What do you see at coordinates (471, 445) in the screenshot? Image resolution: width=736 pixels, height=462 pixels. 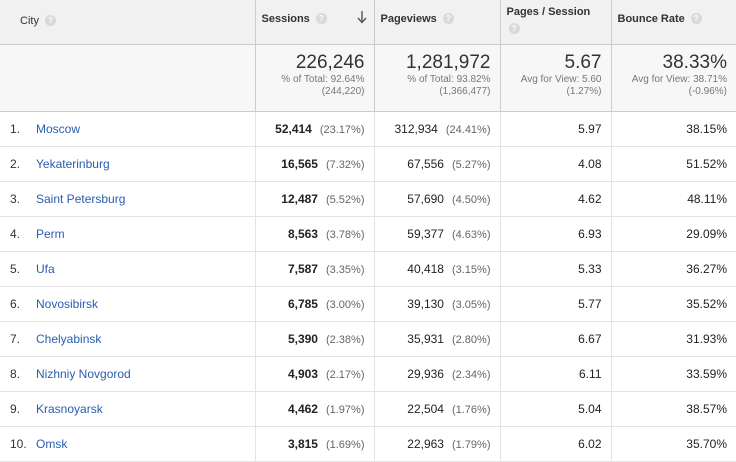 I see `pageviews-percent: (1.79%)` at bounding box center [471, 445].